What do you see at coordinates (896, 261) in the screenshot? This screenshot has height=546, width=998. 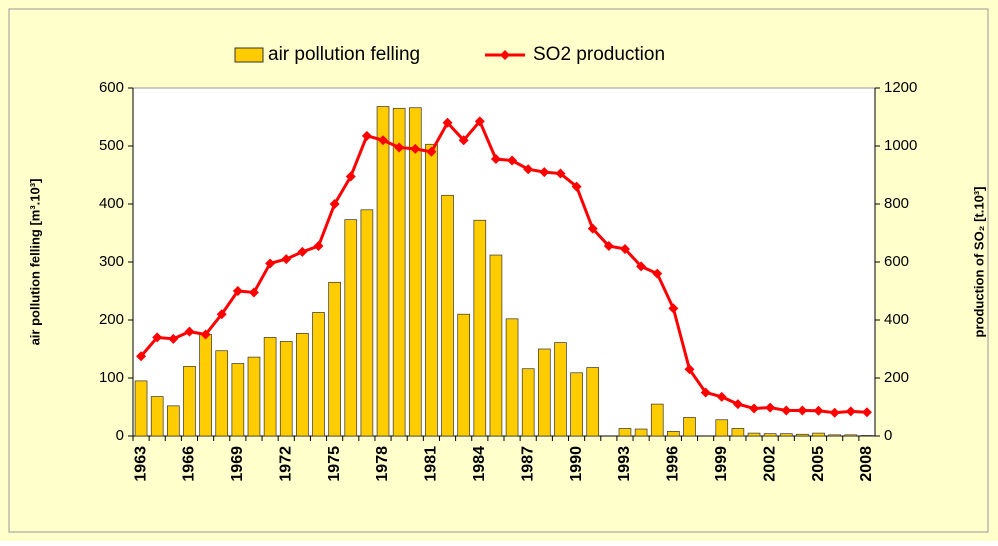 I see `y2-tick-label: 600` at bounding box center [896, 261].